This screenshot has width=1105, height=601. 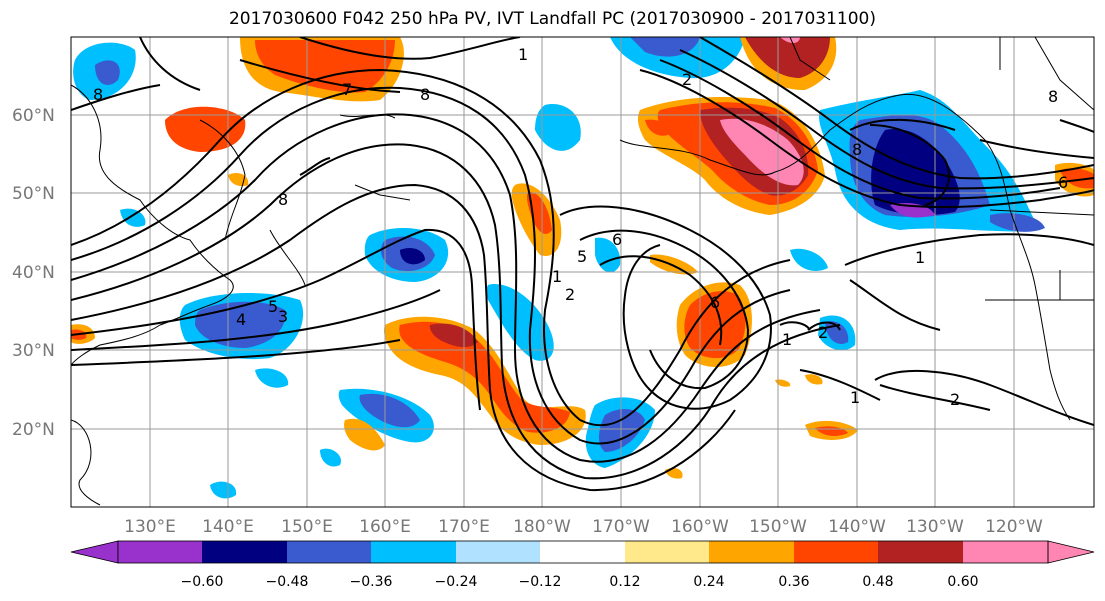 What do you see at coordinates (935, 527) in the screenshot?
I see `lon-label: 130°W` at bounding box center [935, 527].